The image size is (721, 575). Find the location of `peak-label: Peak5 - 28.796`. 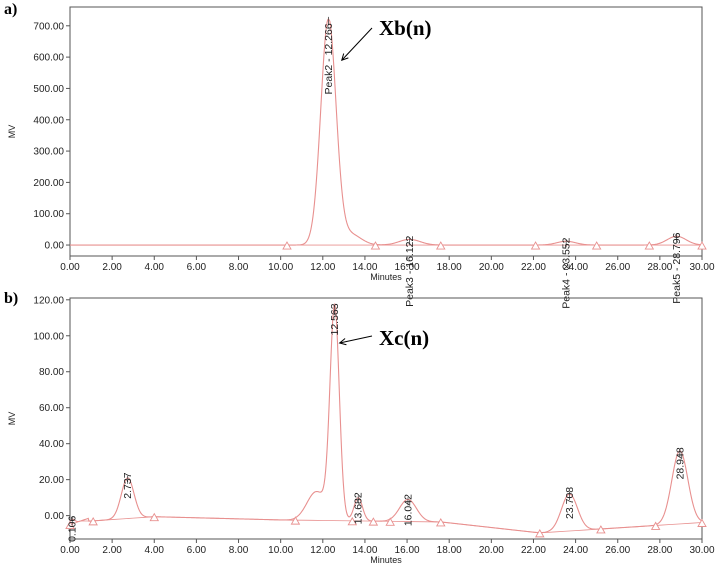

peak-label: Peak5 - 28.796 is located at coordinates (677, 267).